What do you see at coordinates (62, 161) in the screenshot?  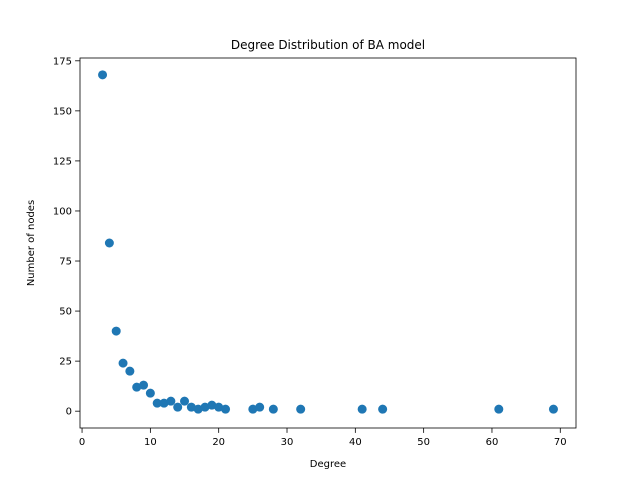 I see `y-tick-label: 125` at bounding box center [62, 161].